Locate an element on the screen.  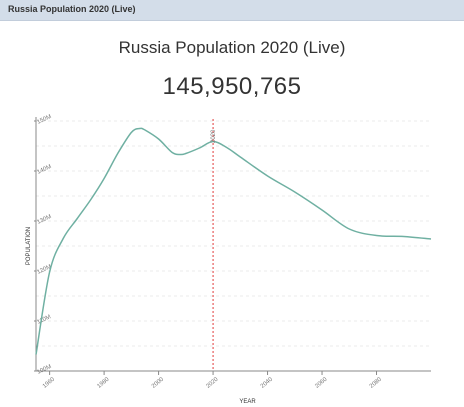
x-tick-label: 1980 is located at coordinates (103, 383).